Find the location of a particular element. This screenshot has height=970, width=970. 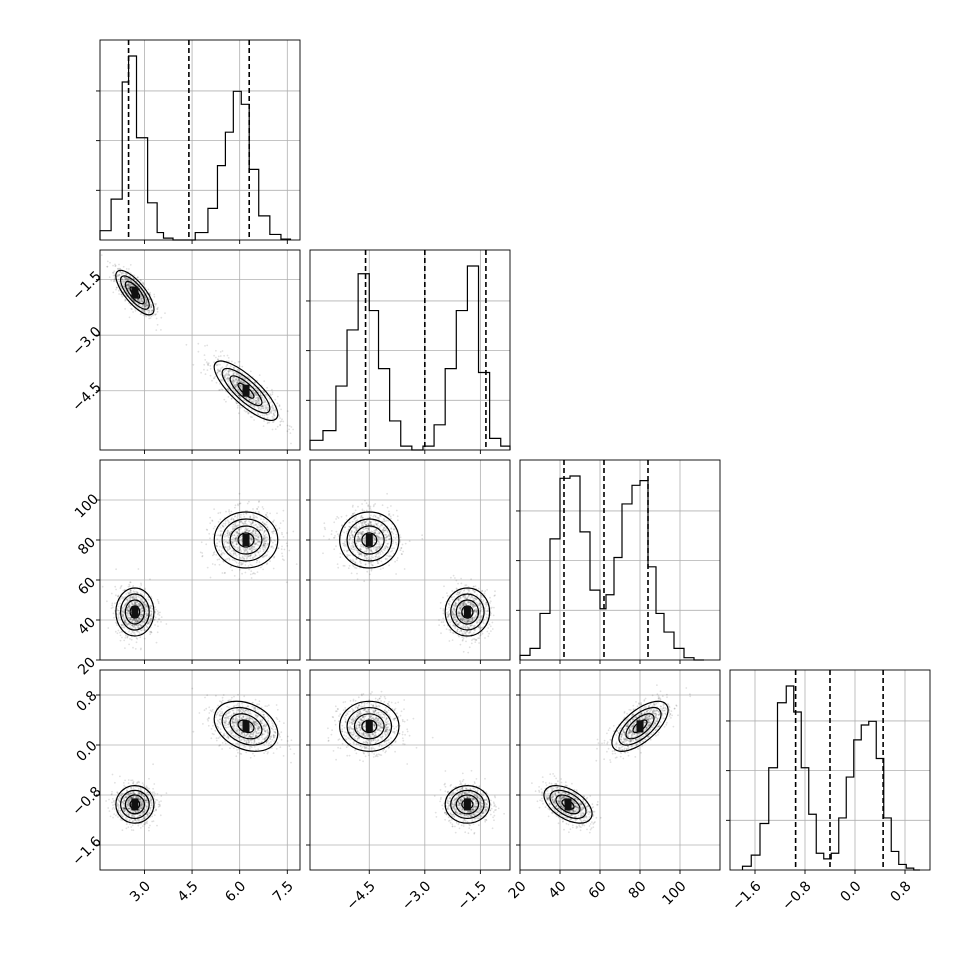

hist-1-steps is located at coordinates (410, 358).